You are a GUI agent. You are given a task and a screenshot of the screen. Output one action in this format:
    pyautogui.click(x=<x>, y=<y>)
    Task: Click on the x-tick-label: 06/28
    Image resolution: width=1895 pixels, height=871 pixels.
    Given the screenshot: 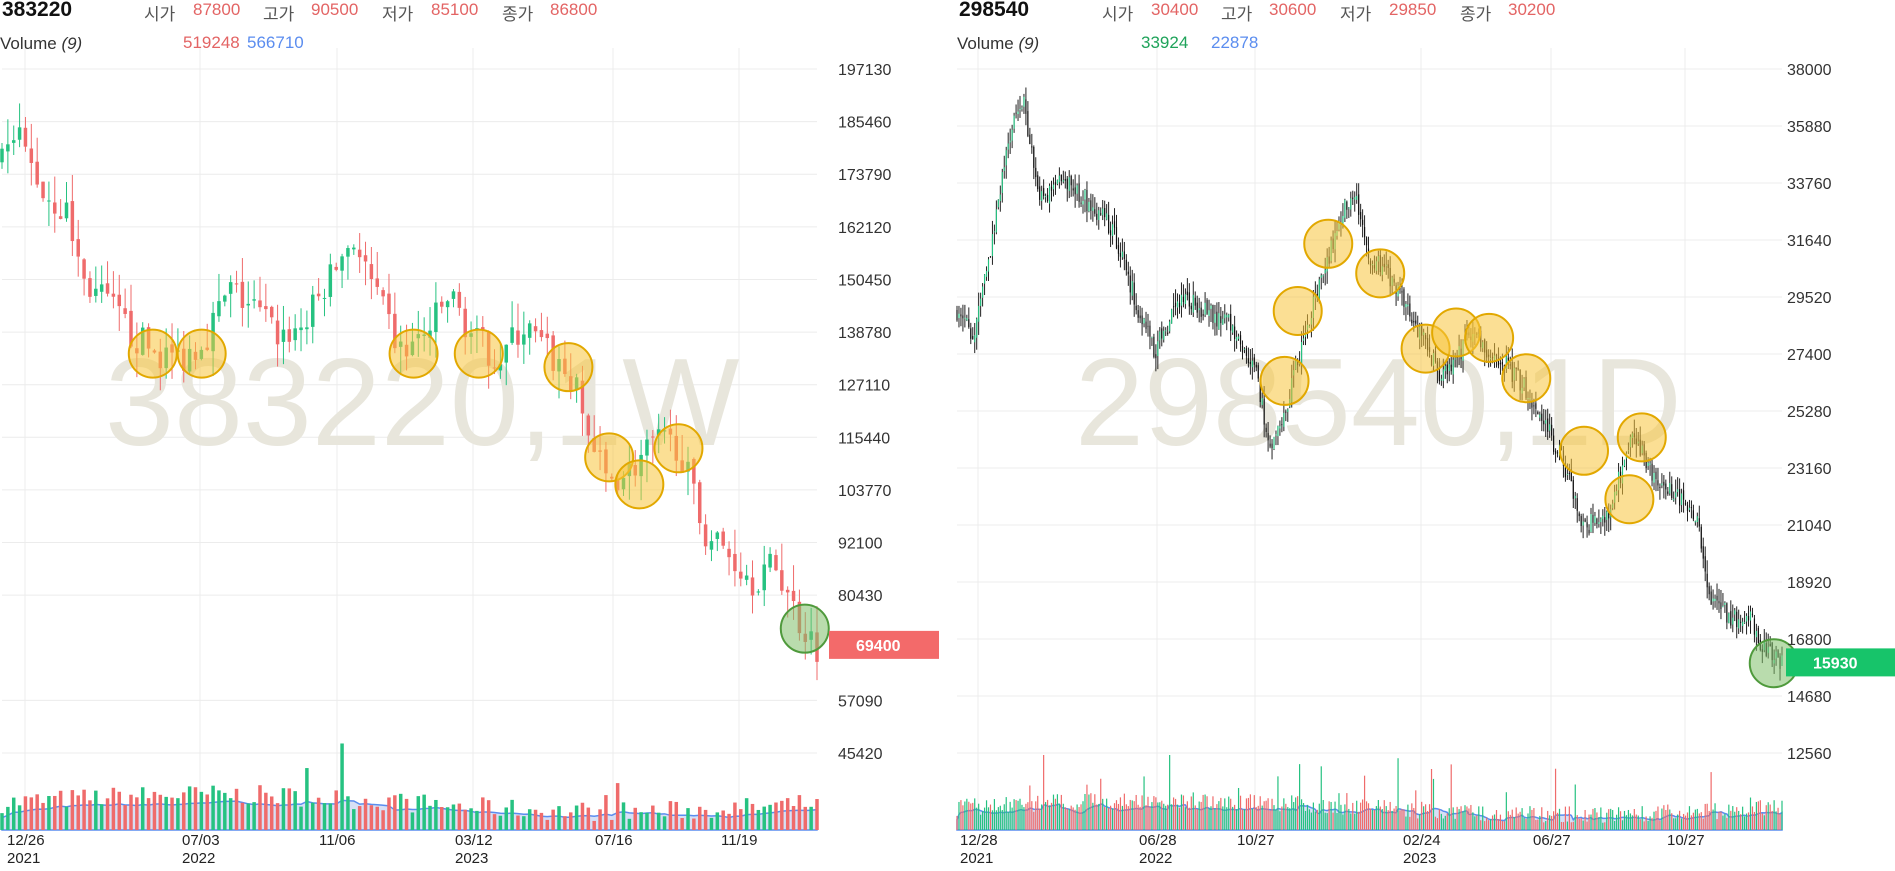 What is the action you would take?
    pyautogui.click(x=1158, y=840)
    